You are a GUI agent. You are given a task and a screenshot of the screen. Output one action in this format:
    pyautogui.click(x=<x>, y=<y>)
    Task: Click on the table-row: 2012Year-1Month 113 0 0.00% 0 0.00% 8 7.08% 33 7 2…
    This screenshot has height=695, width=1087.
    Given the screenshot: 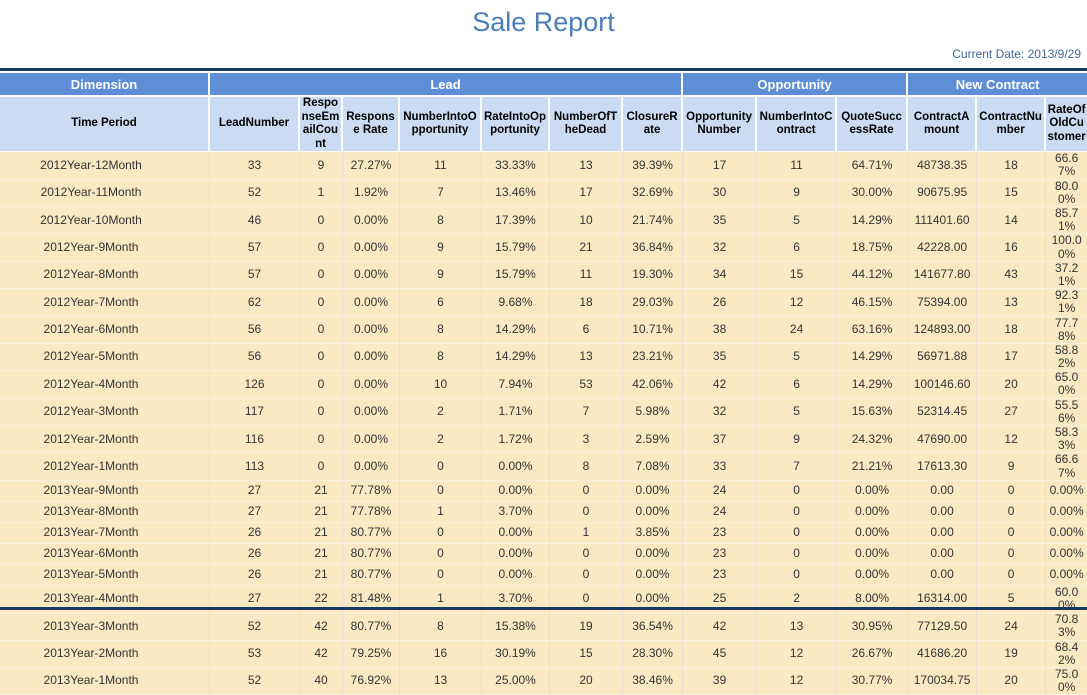 What is the action you would take?
    pyautogui.click(x=543, y=467)
    